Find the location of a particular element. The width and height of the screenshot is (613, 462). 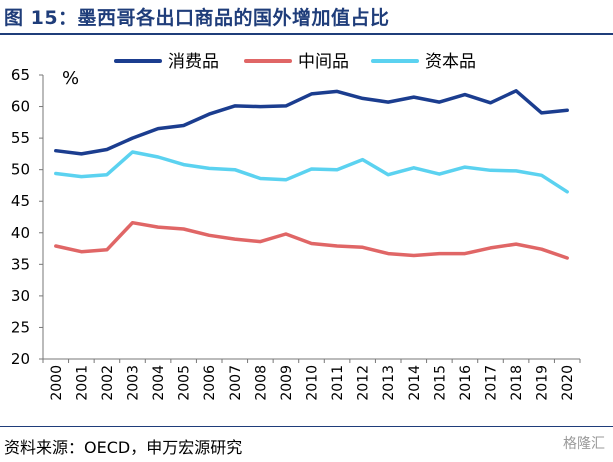

x-tick-label: 2000 is located at coordinates (57, 383).